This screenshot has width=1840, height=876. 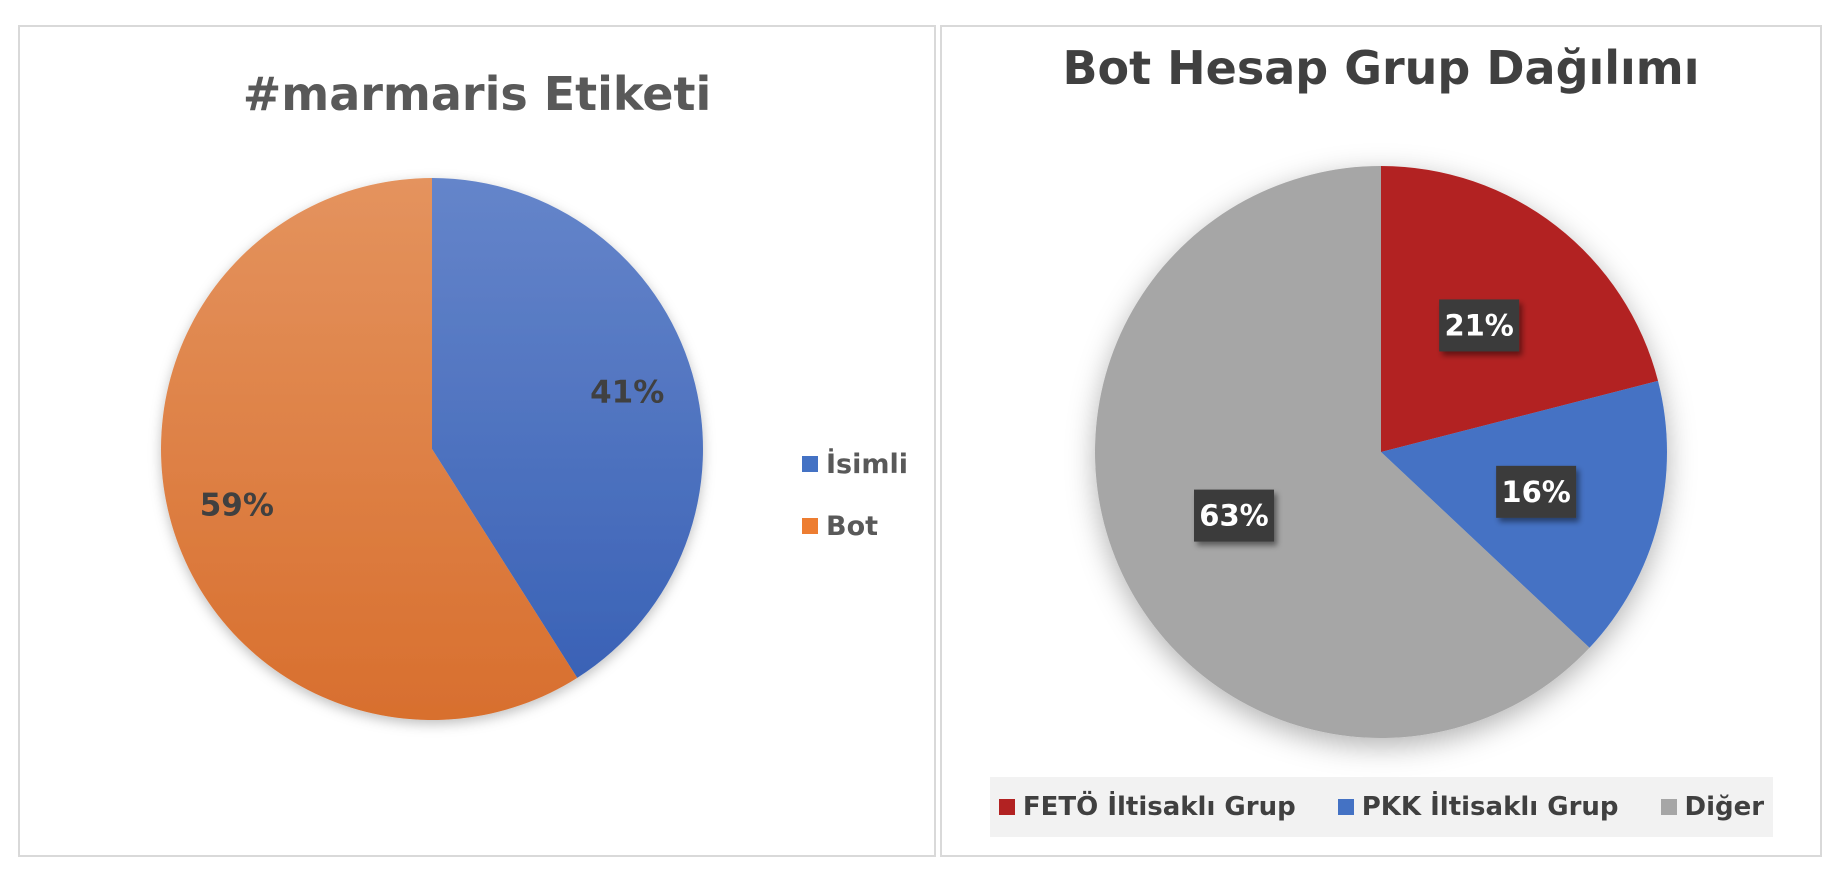 I want to click on data-label: 21%, so click(x=1478, y=325).